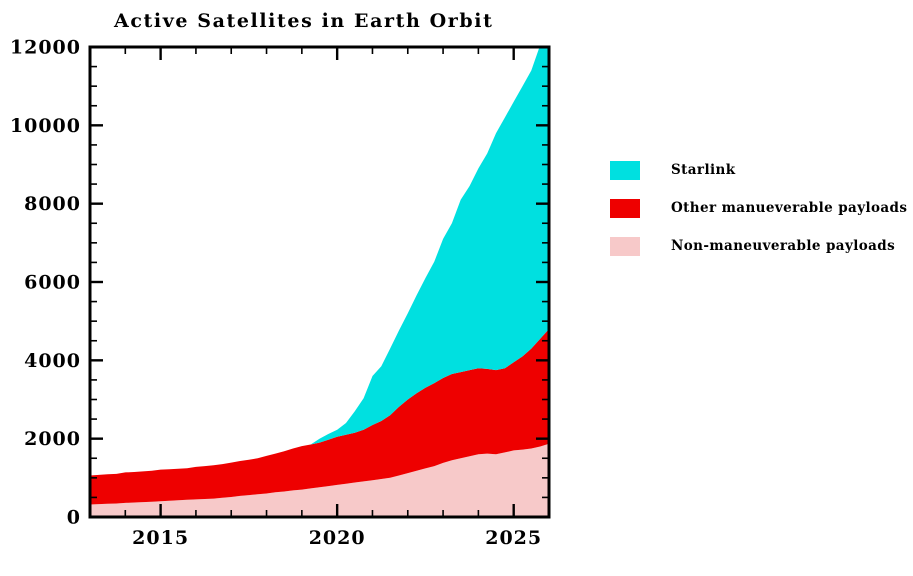 The width and height of the screenshot is (913, 576). I want to click on y-tick-label: 6000, so click(52, 283).